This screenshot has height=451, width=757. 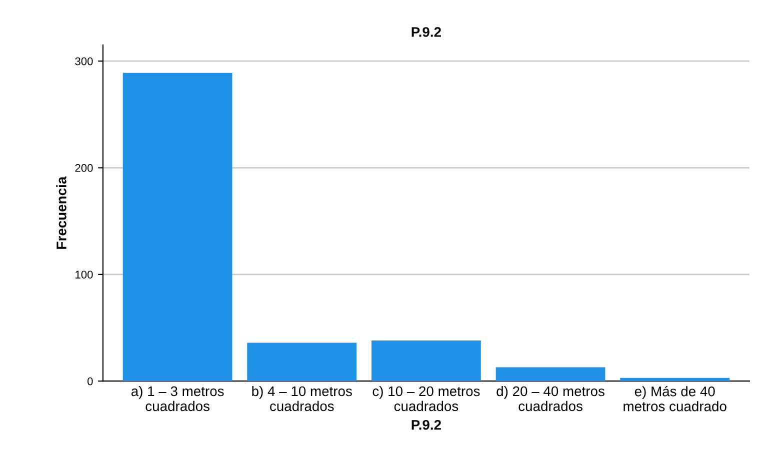 What do you see at coordinates (61, 212) in the screenshot?
I see `y-axis-title: Frecuencia` at bounding box center [61, 212].